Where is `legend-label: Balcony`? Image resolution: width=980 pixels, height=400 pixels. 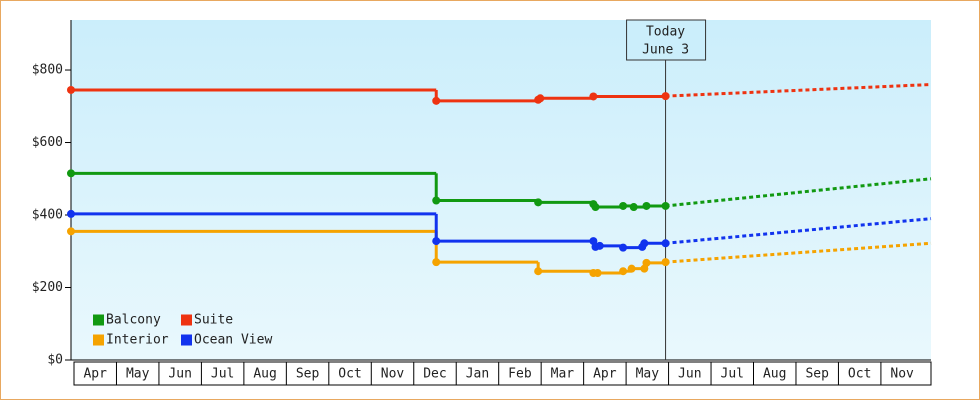
legend-label: Balcony is located at coordinates (133, 320).